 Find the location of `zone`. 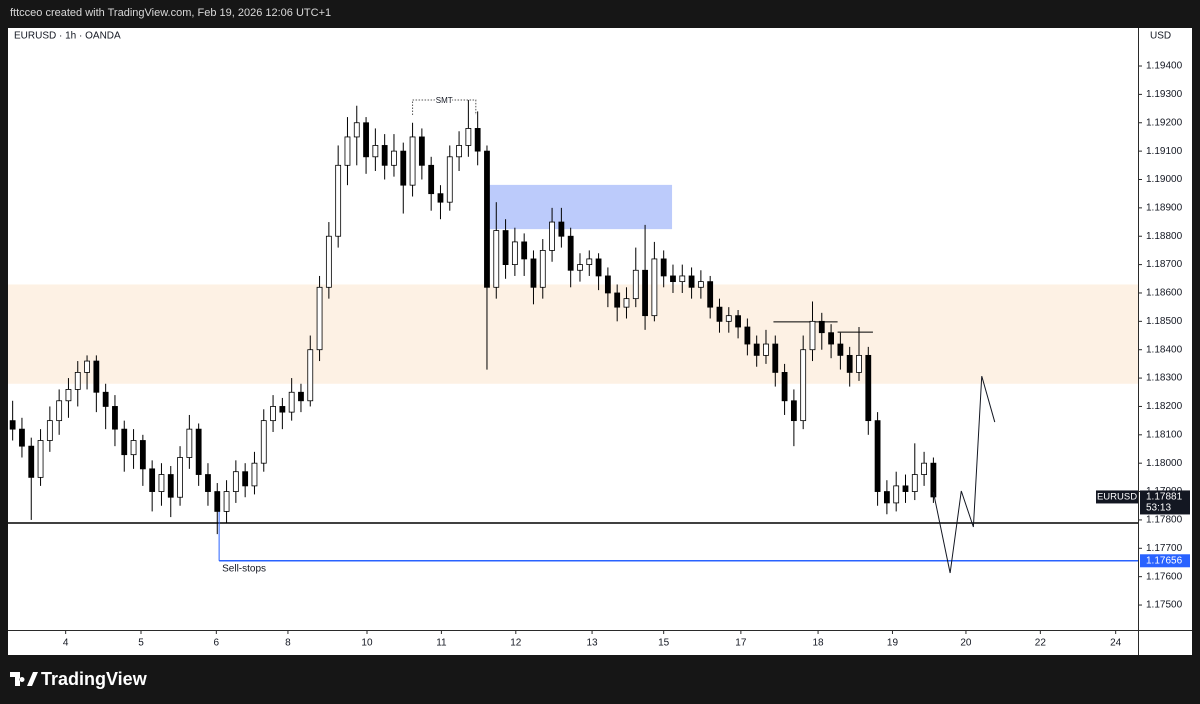

zone is located at coordinates (580, 207).